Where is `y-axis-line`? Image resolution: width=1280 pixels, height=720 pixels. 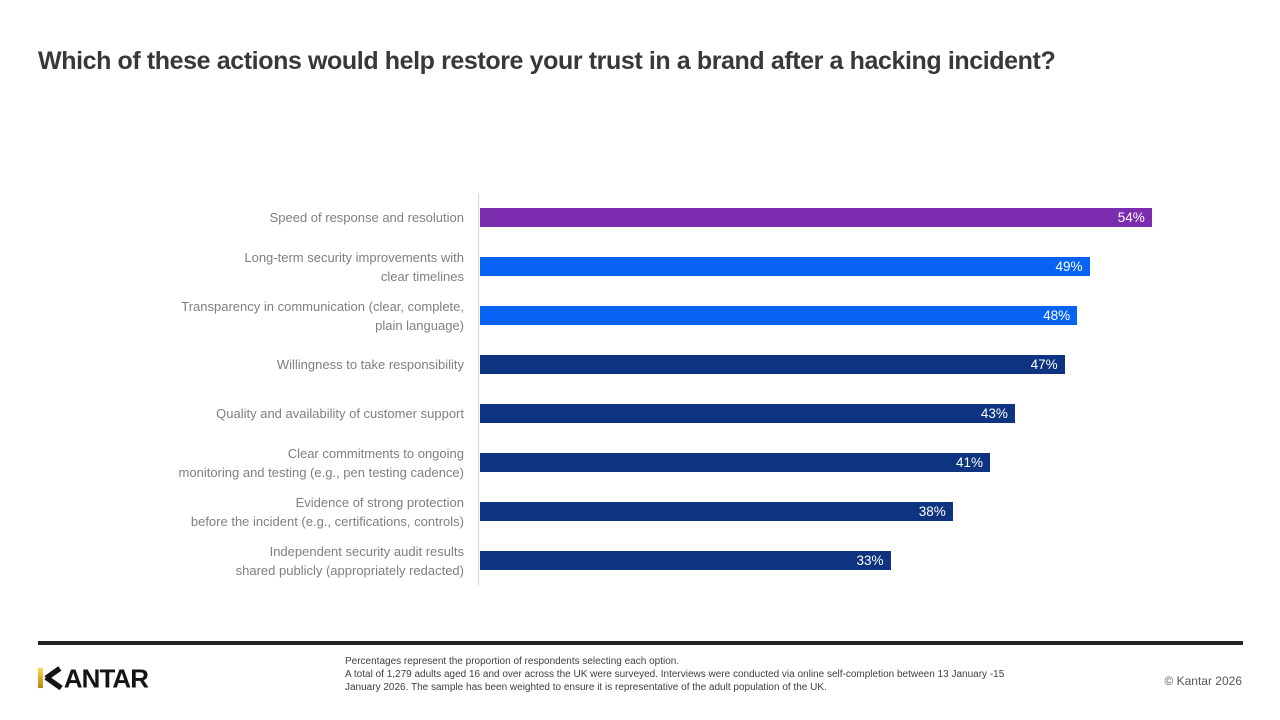
y-axis-line is located at coordinates (478, 389).